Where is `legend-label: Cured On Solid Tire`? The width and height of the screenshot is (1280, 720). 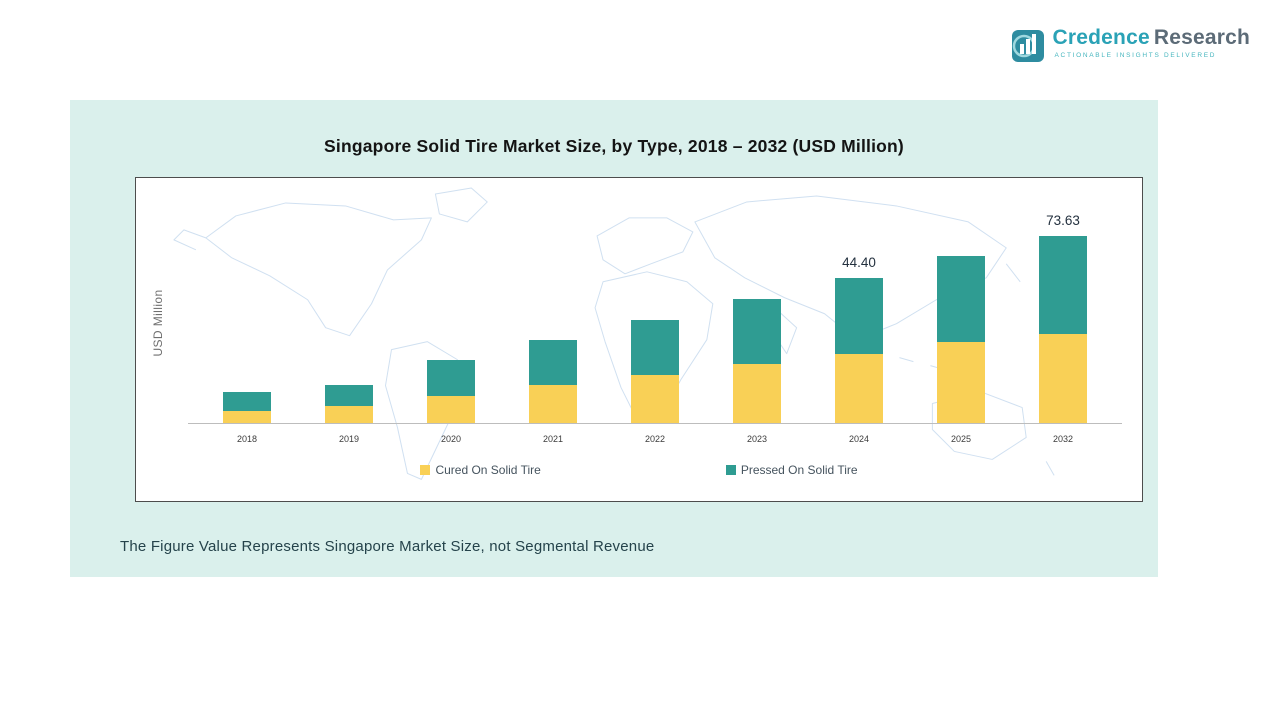 legend-label: Cured On Solid Tire is located at coordinates (488, 470).